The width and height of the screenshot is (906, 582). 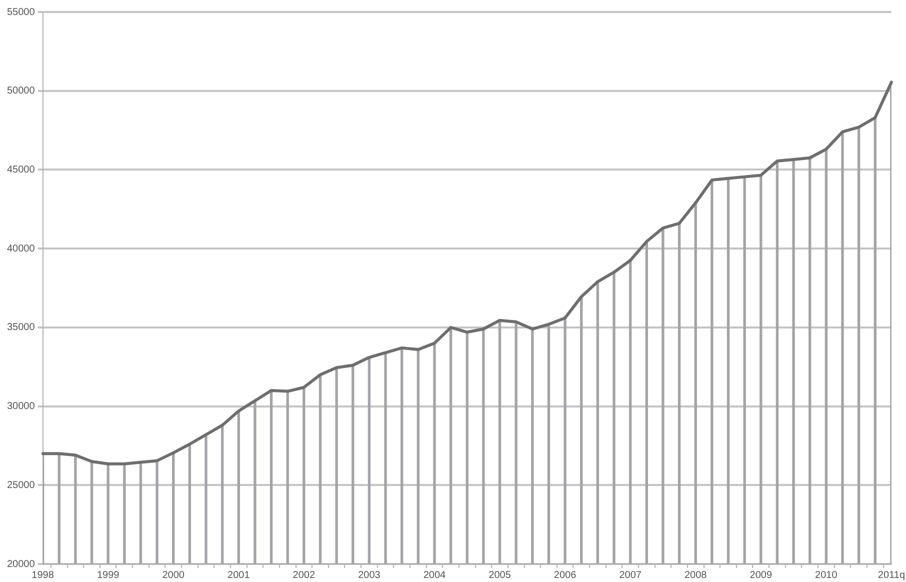 I want to click on x-tick-label: 2006, so click(x=565, y=575).